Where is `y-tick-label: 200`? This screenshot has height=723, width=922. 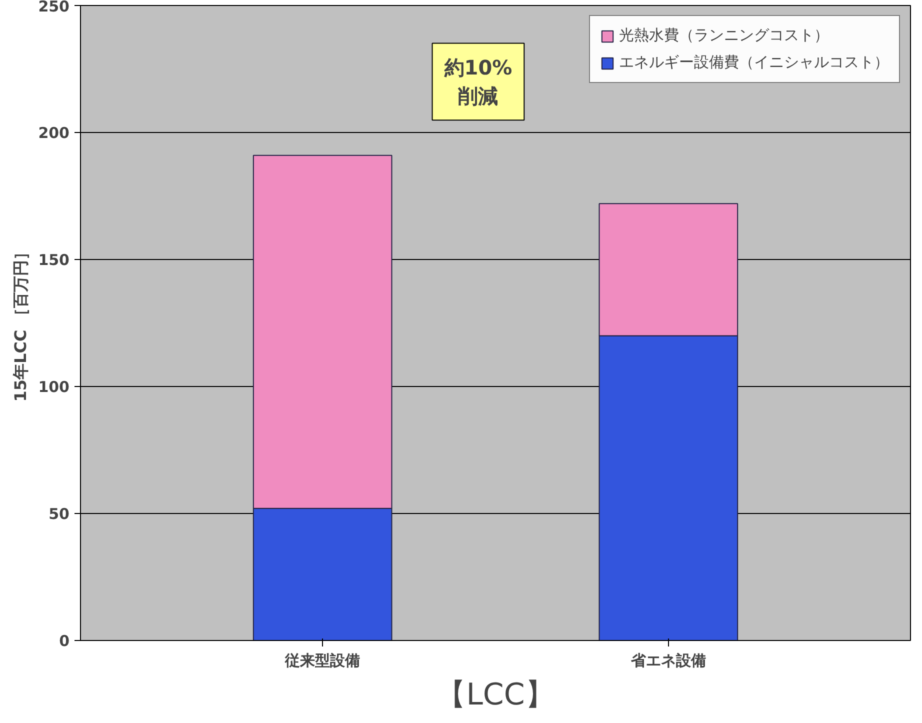
y-tick-label: 200 is located at coordinates (54, 133).